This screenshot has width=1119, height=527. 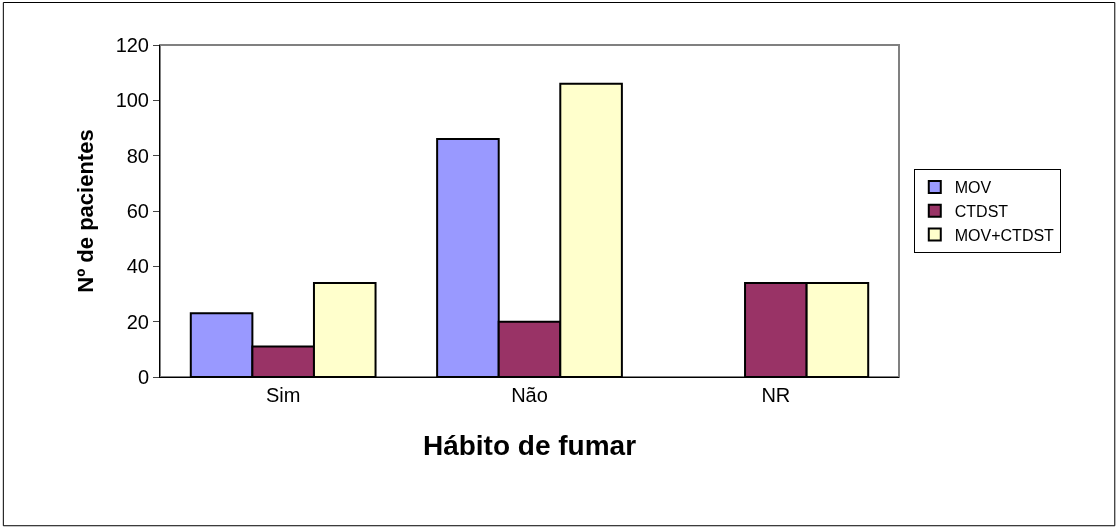 I want to click on y-tick-label: 0, so click(x=143, y=377).